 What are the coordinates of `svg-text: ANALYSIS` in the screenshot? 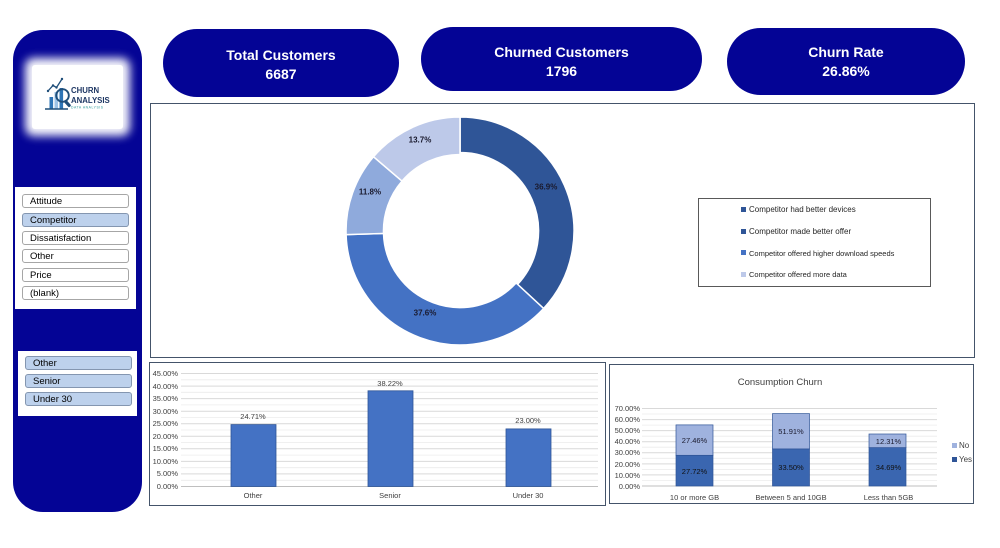 It's located at (90, 100).